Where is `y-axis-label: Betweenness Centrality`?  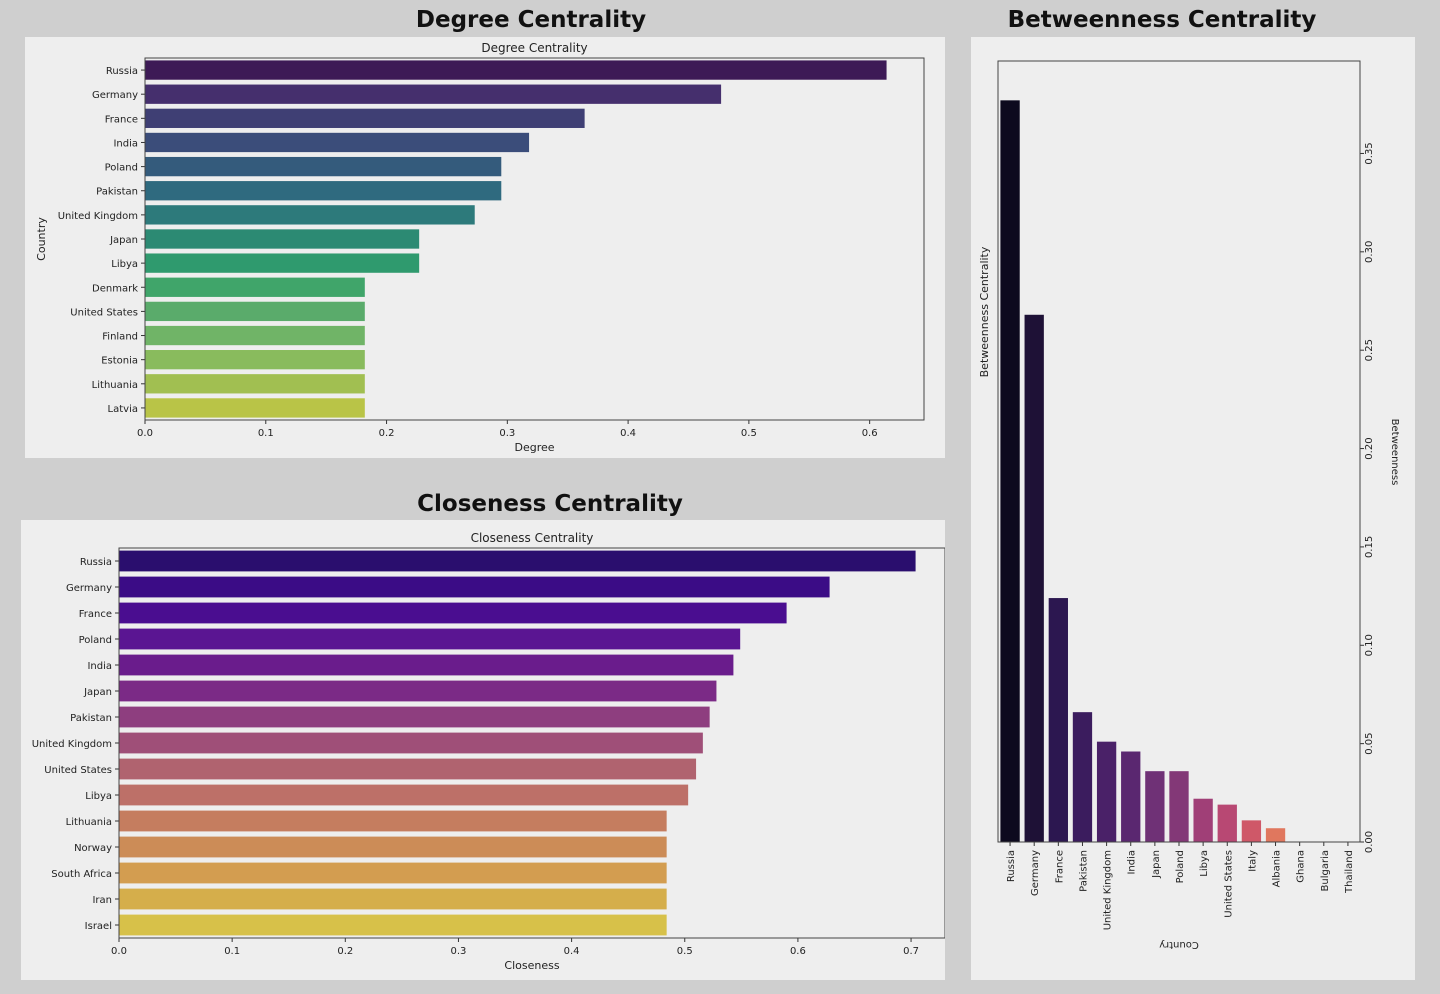 y-axis-label: Betweenness Centrality is located at coordinates (984, 311).